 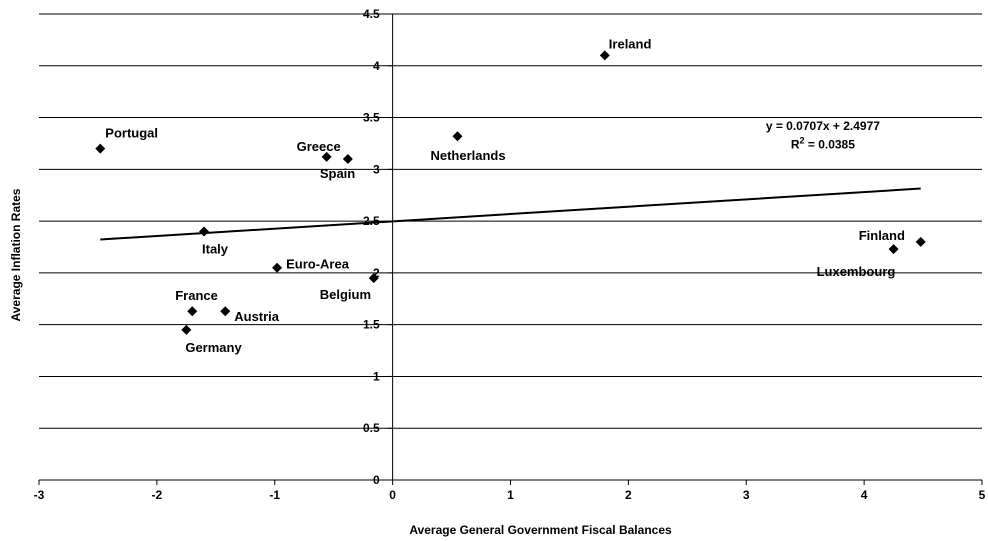 What do you see at coordinates (257, 316) in the screenshot?
I see `point-label-austria: Austria` at bounding box center [257, 316].